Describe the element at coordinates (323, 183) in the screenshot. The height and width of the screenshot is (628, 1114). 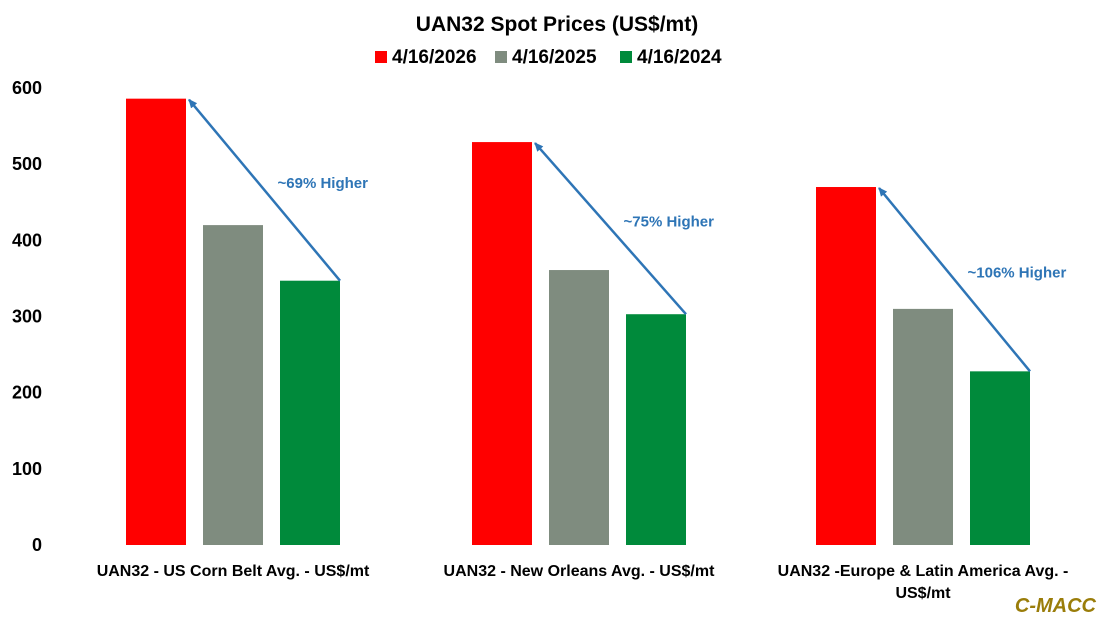
I see `annotation-label: ~69% Higher` at that location.